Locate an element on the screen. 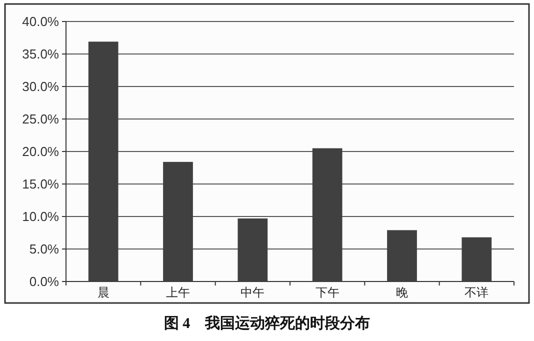 This screenshot has width=534, height=341. y-tick-label: 5.0% is located at coordinates (44, 249).